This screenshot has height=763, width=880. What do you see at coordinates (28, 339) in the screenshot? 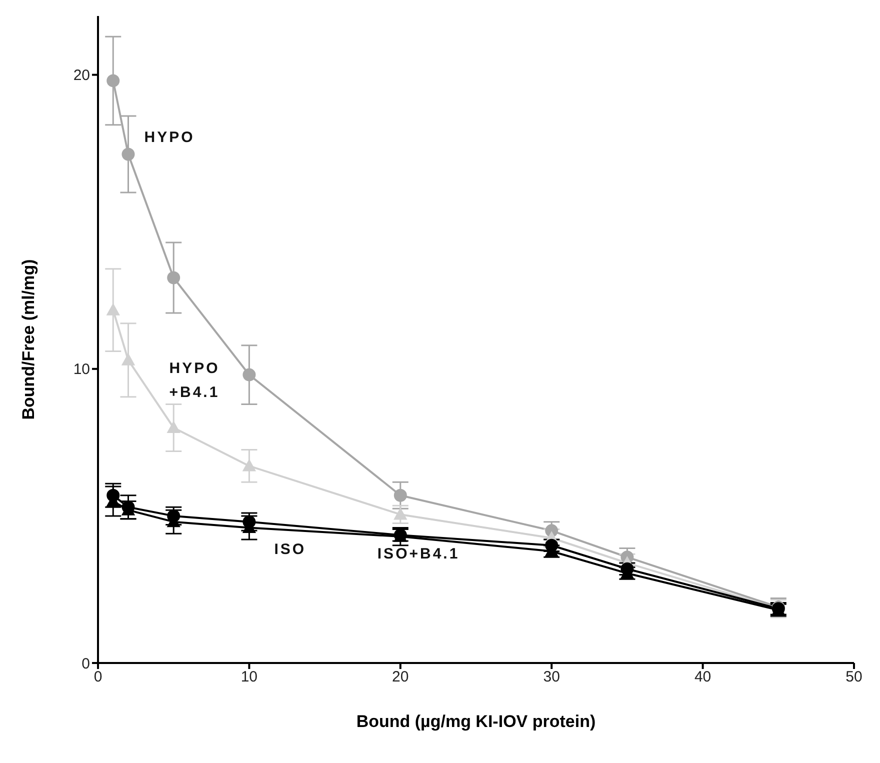
I see `y-axis-title: Bound/Free (ml/mg)` at bounding box center [28, 339].